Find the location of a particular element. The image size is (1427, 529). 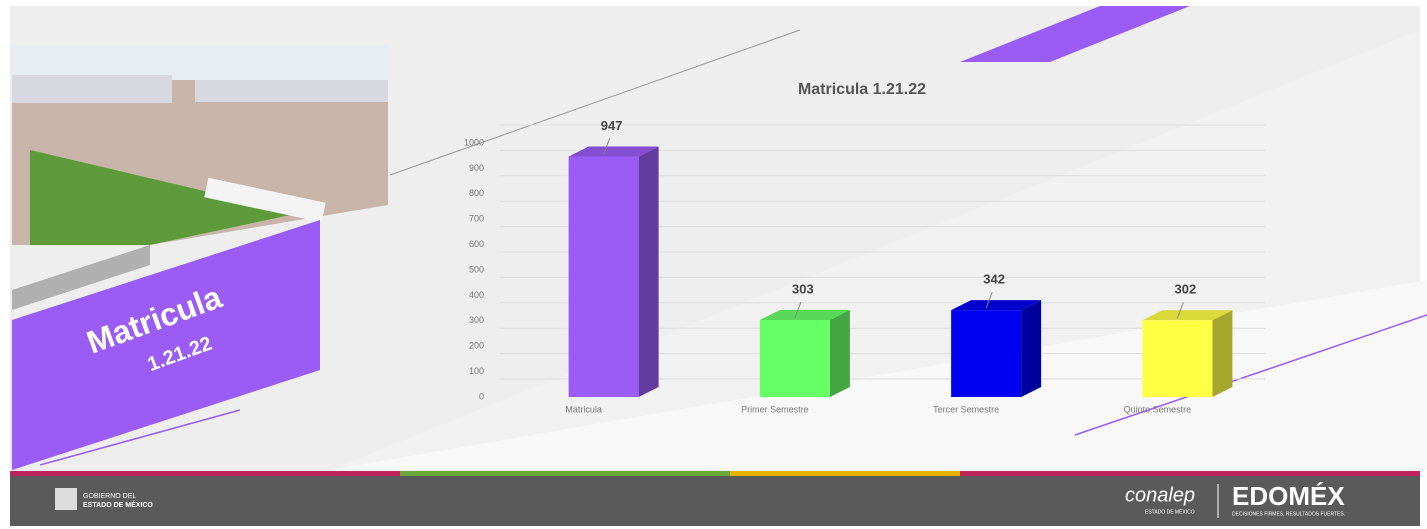

footer-emblem is located at coordinates (66, 499).